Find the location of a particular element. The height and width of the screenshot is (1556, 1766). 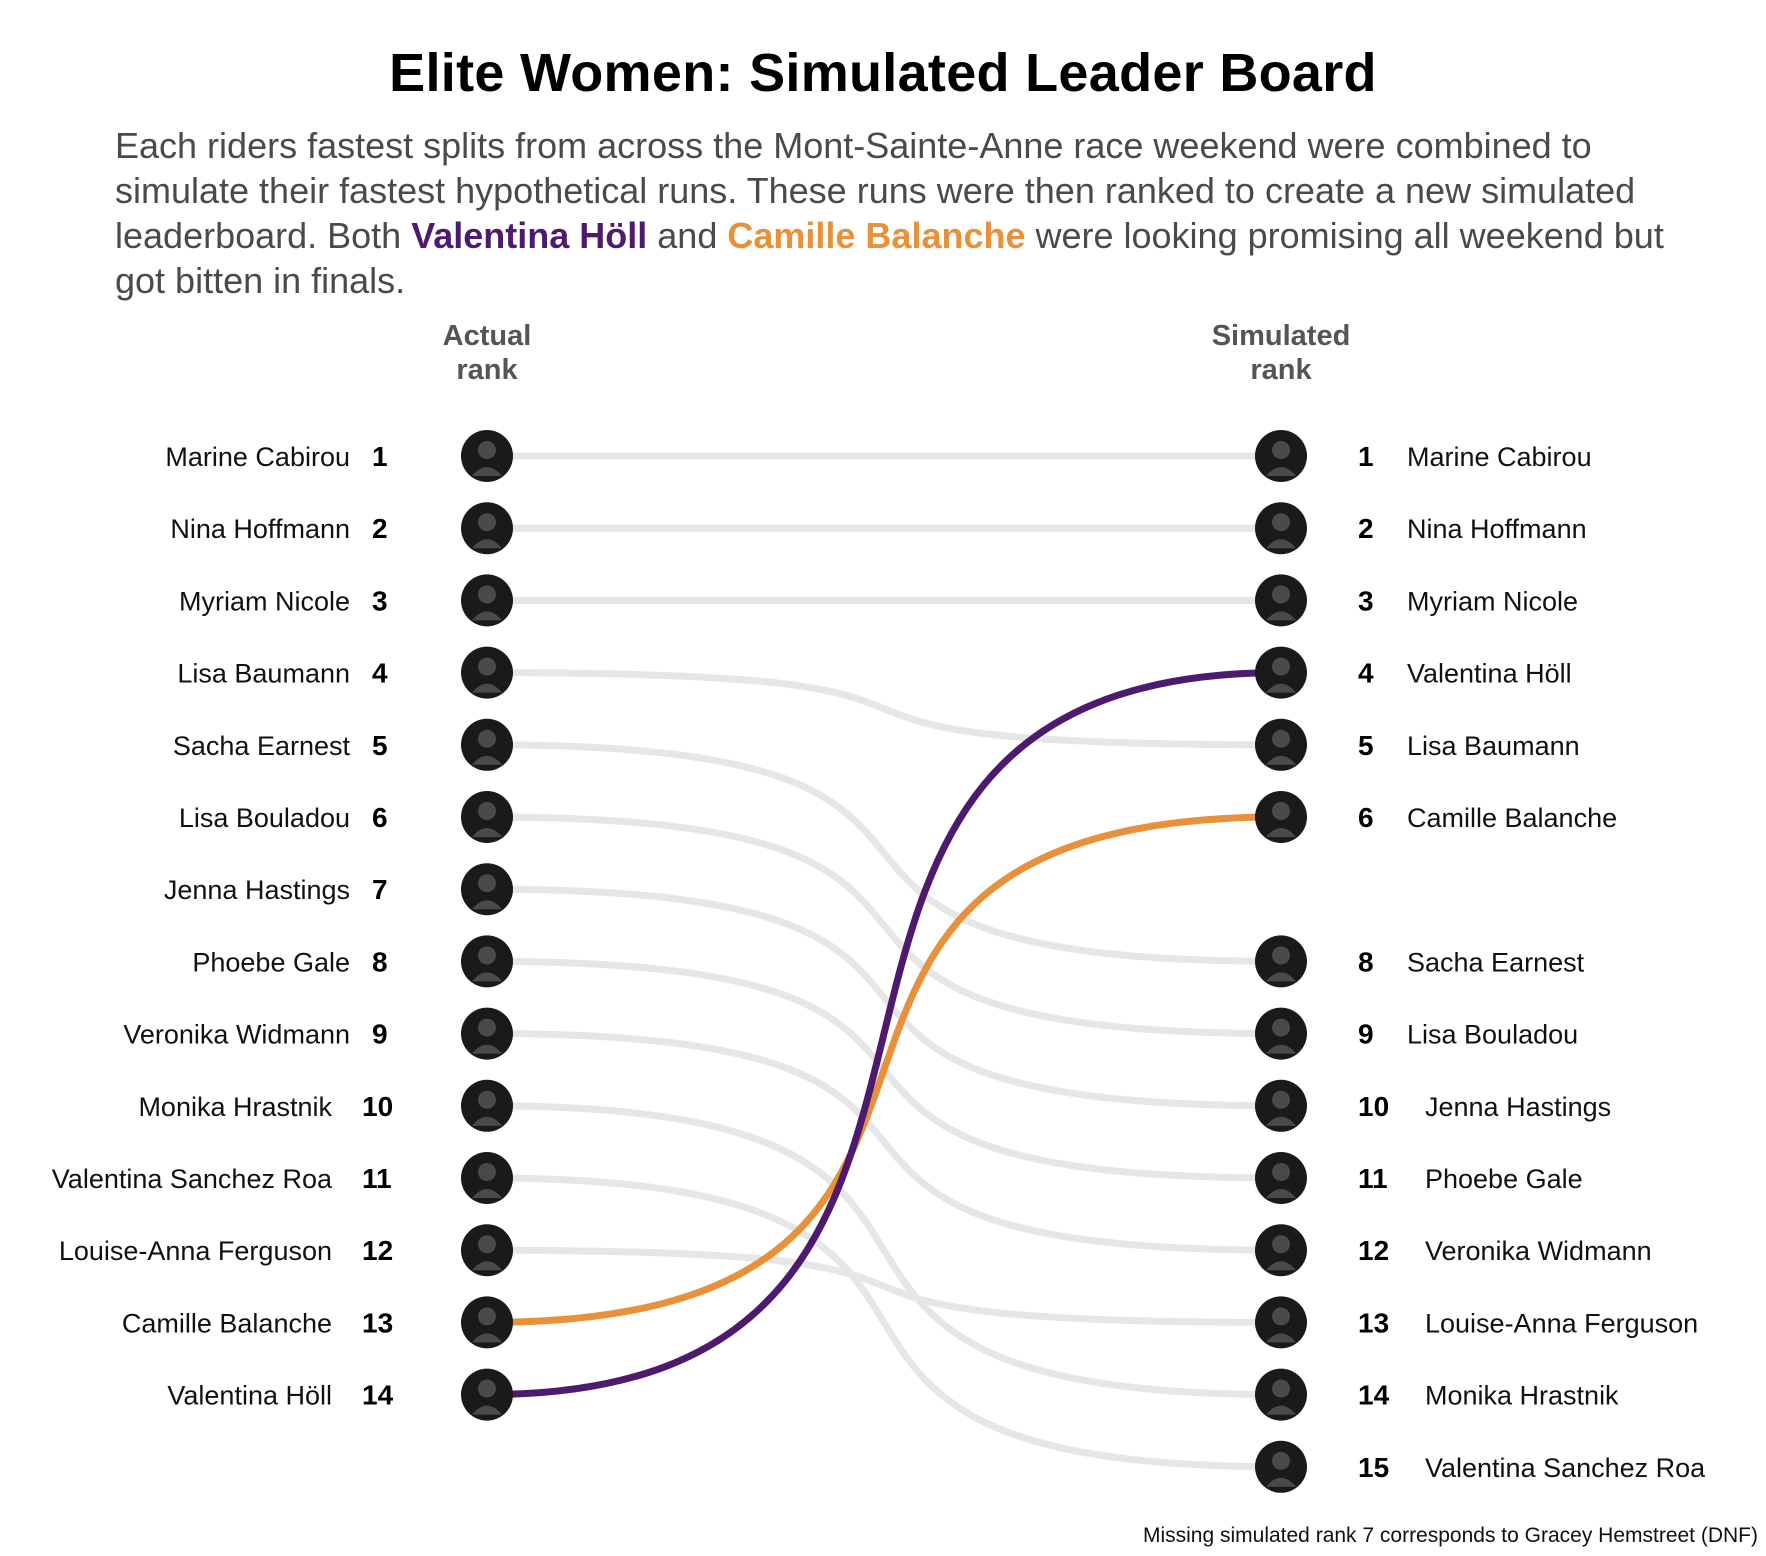

left-column-header-line: rank is located at coordinates (487, 370).